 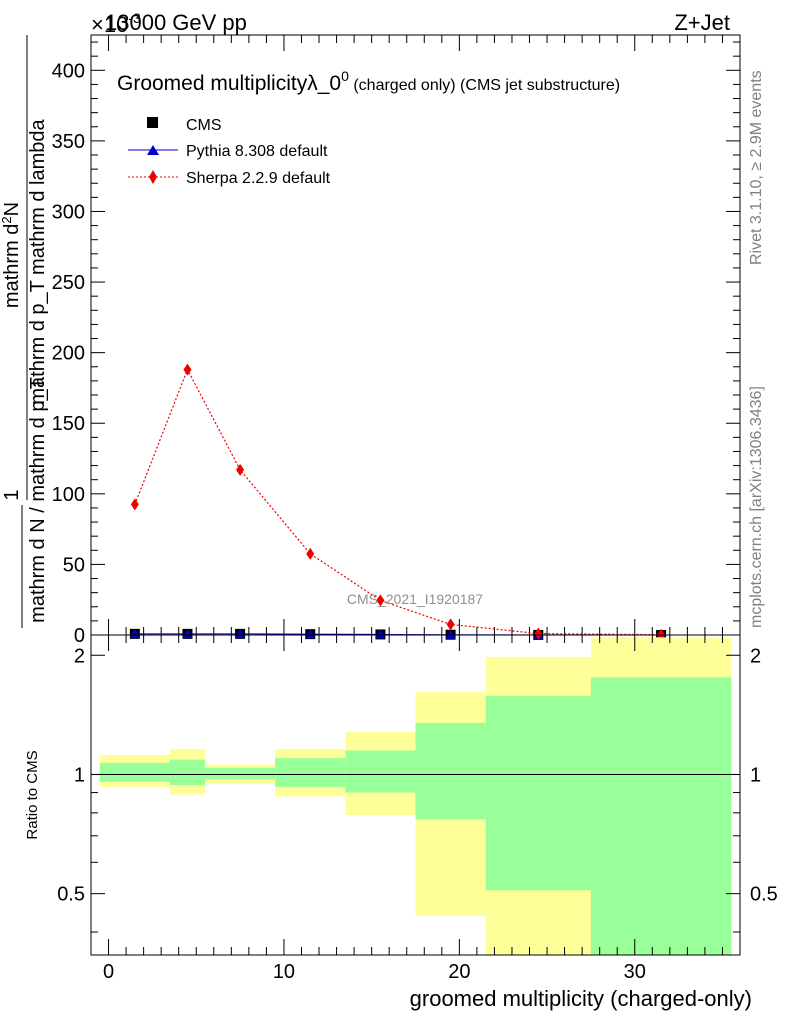 I want to click on ylabel-numerator: mathrm d2N, so click(x=11, y=255).